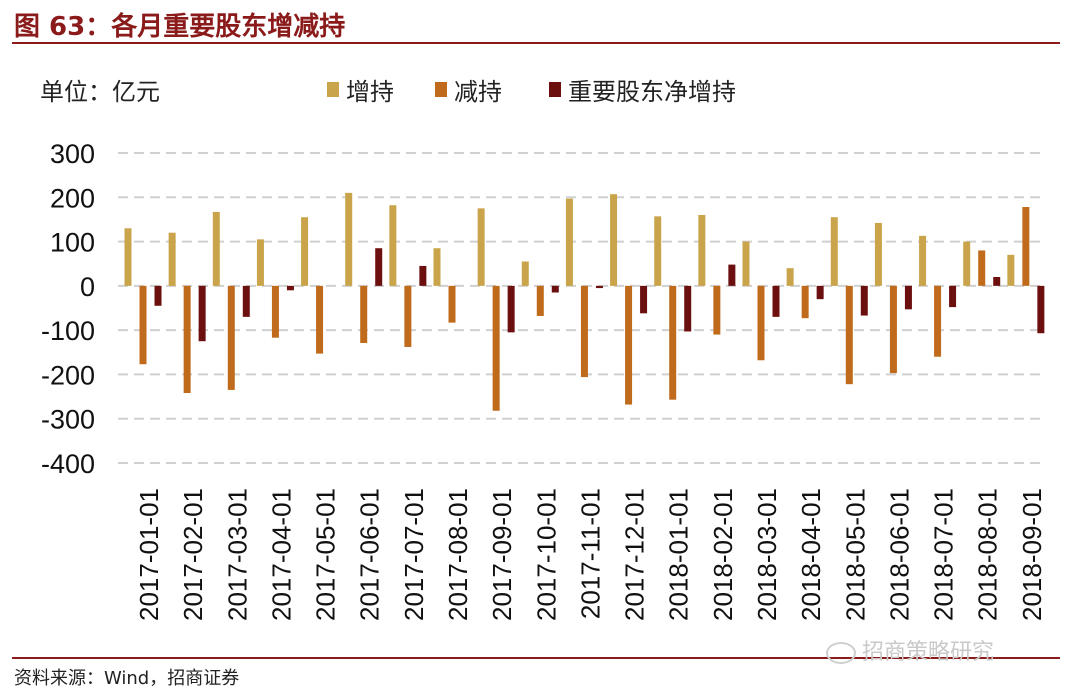 This screenshot has height=699, width=1080. I want to click on x-tick-label: 2018-09-01, so click(1032, 554).